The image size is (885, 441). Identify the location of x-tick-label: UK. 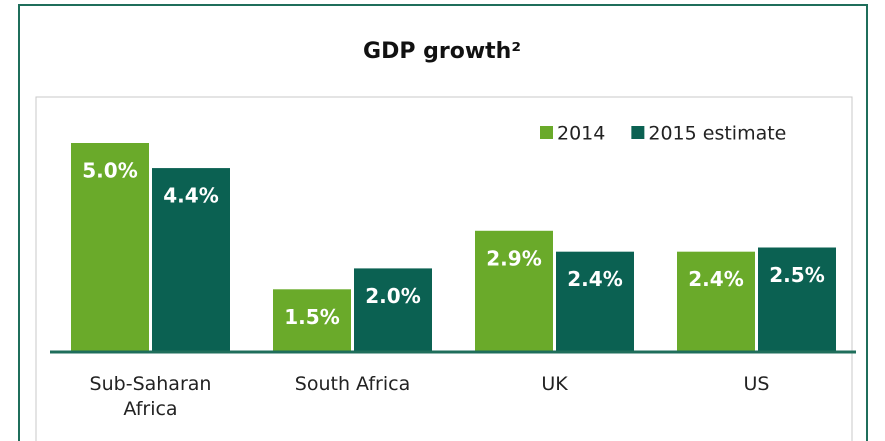
(554, 384).